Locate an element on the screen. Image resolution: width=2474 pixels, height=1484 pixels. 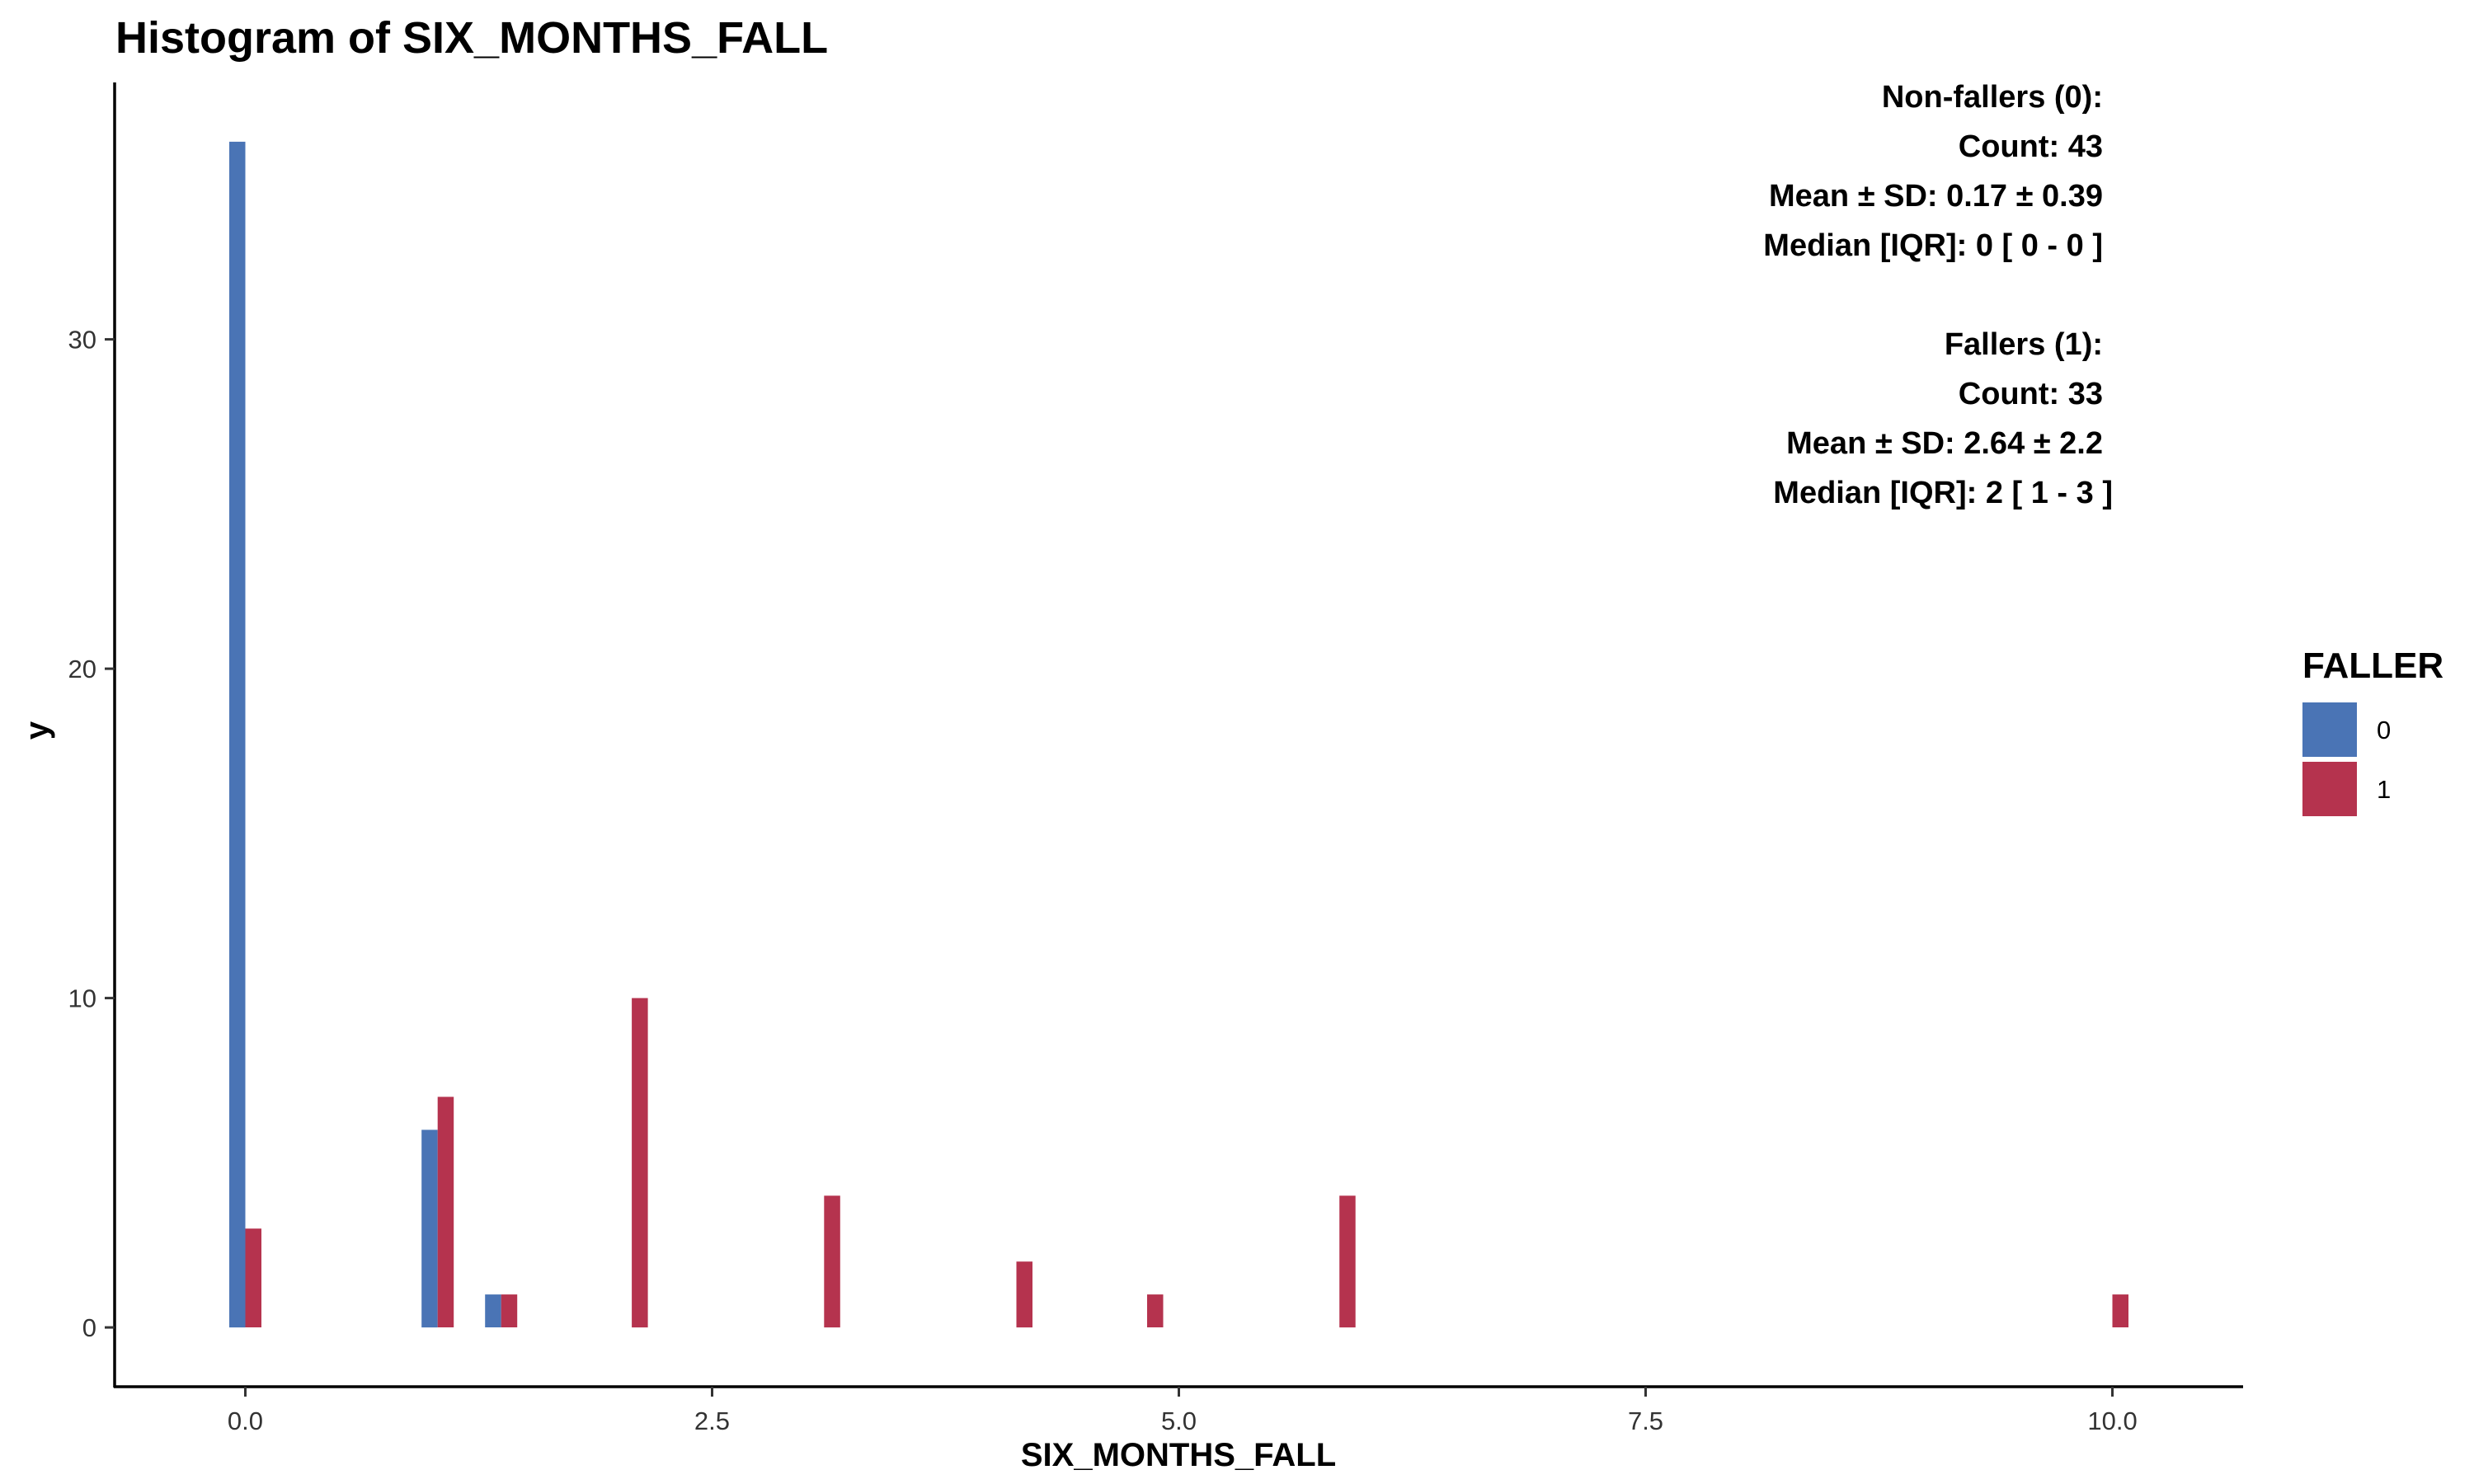
annotation-line: Mean ± SD: 2.64 ± 2.2 is located at coordinates (1944, 444).